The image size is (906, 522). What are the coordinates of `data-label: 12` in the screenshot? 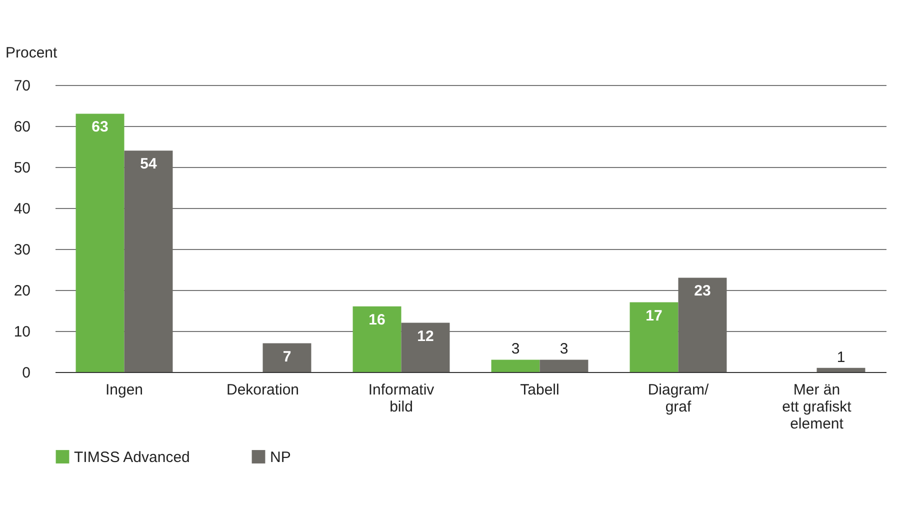 It's located at (425, 336).